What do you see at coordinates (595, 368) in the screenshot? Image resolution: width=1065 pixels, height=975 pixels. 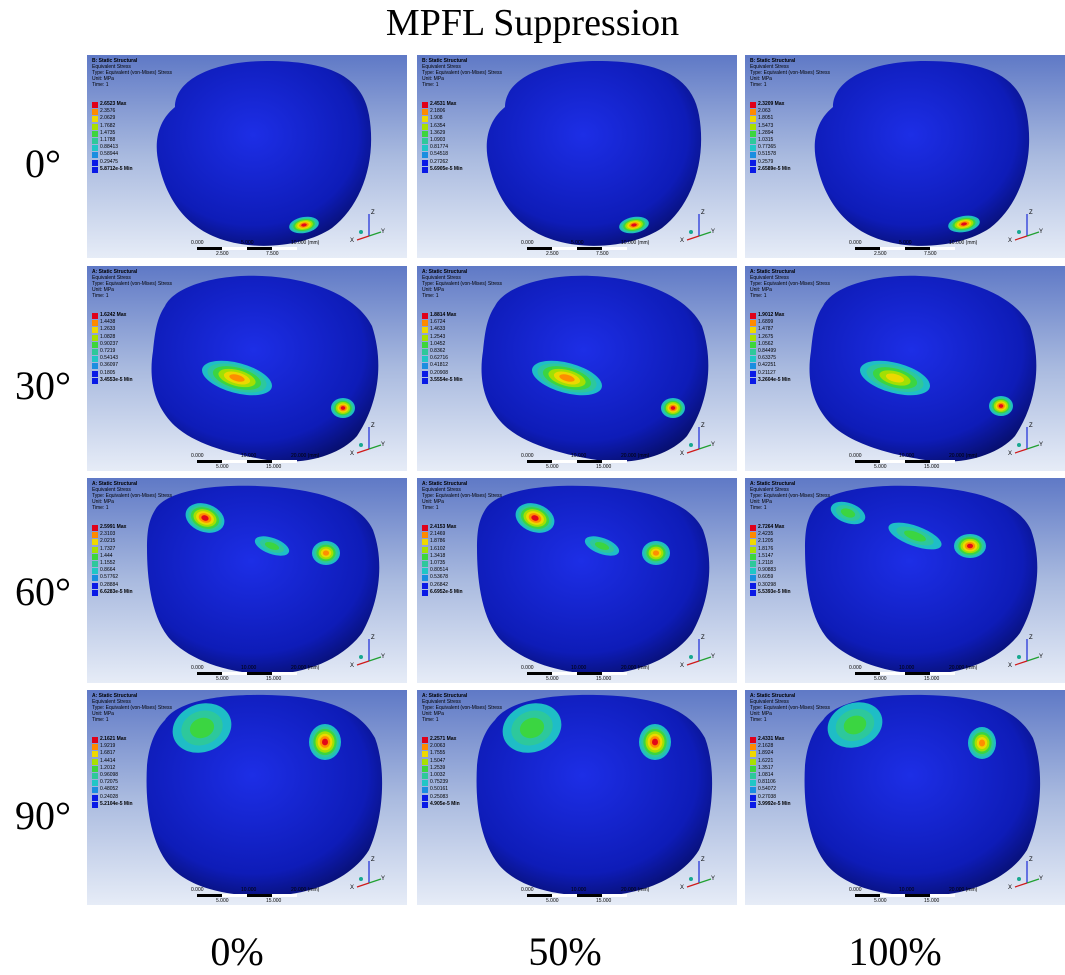 I see `patella-surface` at bounding box center [595, 368].